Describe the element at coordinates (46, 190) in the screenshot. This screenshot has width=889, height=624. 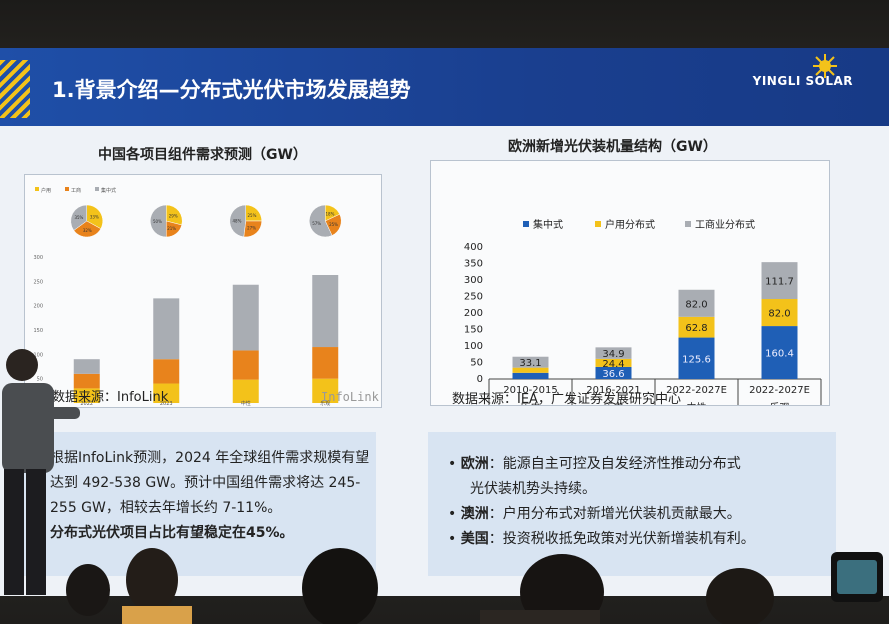
I see `legend-label: 户用` at that location.